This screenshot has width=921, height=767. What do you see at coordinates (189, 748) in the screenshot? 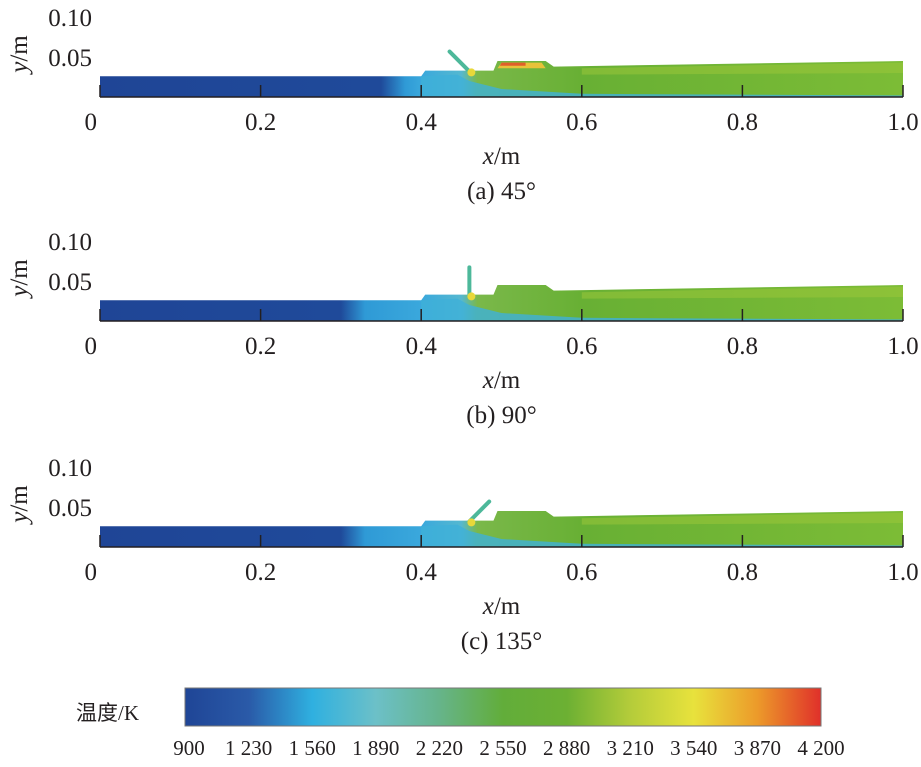
I see `colorbar-tick-label: 900` at bounding box center [189, 748].